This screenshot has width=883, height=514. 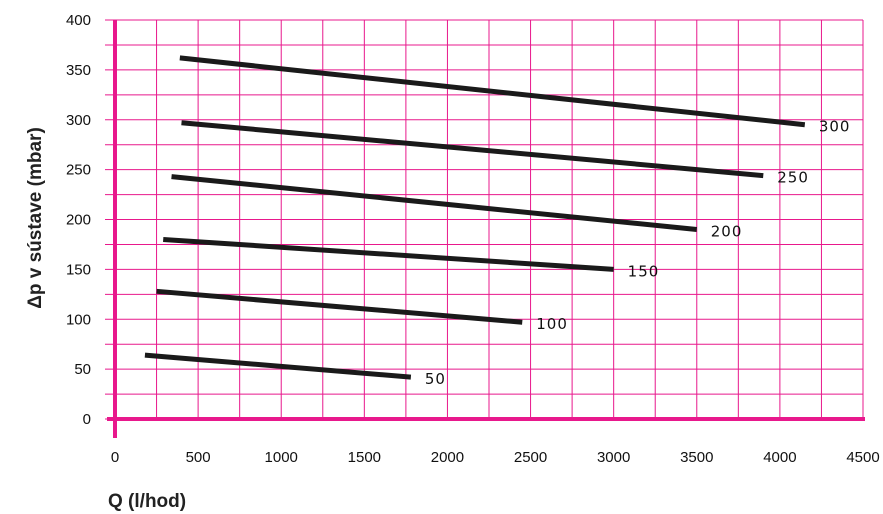 I want to click on y-axis-title: Δp v sústave (mbar), so click(x=35, y=218).